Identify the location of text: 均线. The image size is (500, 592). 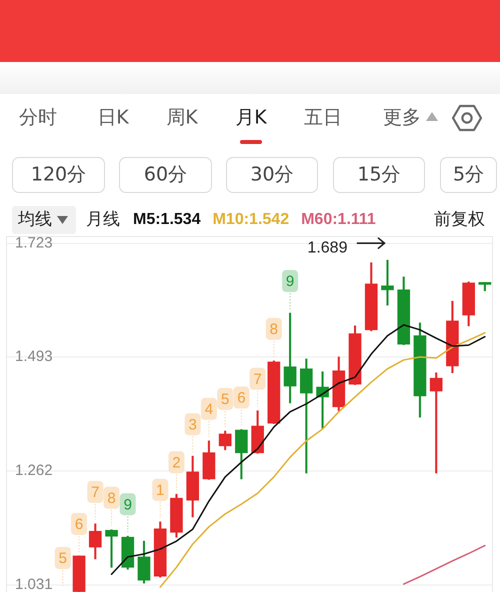
(35, 220).